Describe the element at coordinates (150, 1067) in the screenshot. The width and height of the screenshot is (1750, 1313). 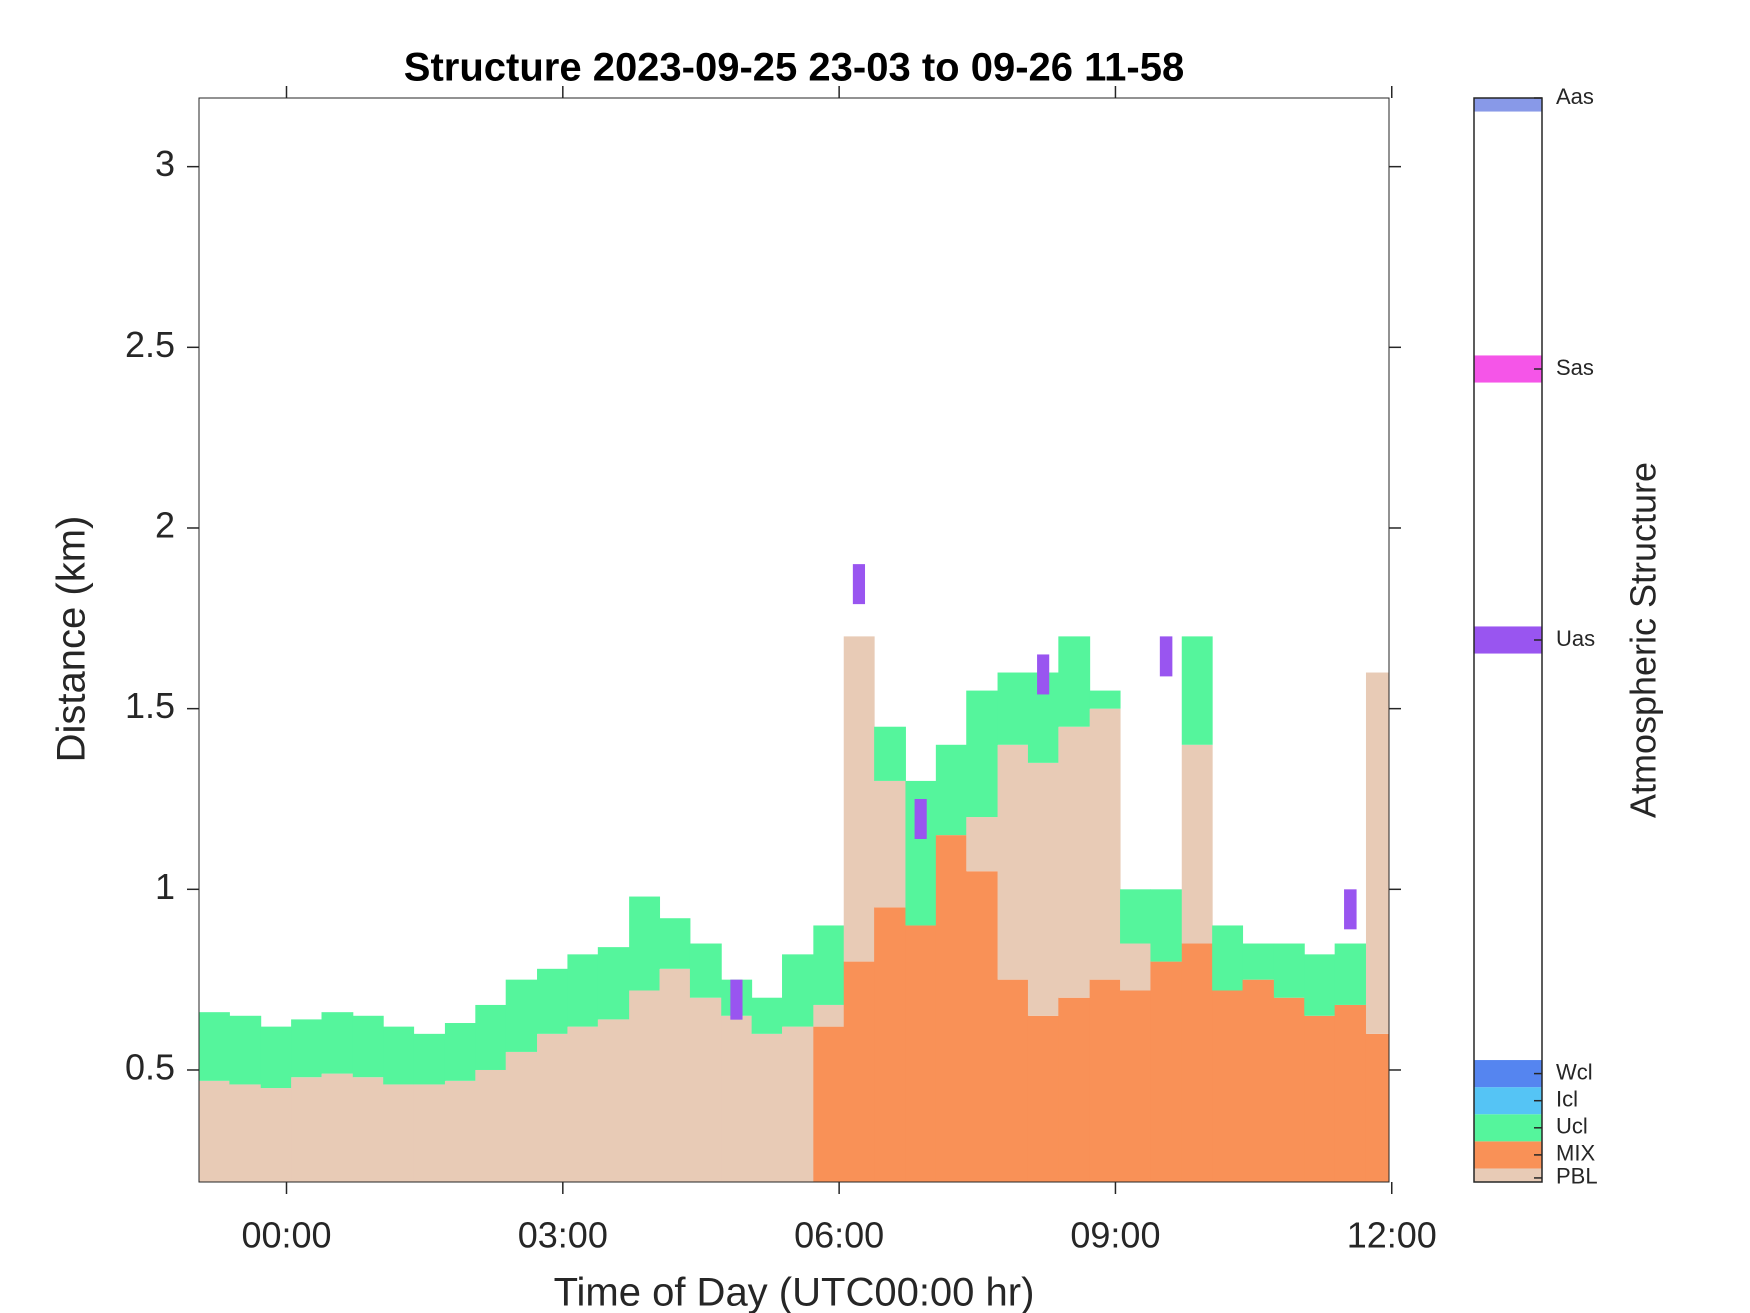
I see `y-tick-label: 0.5` at that location.